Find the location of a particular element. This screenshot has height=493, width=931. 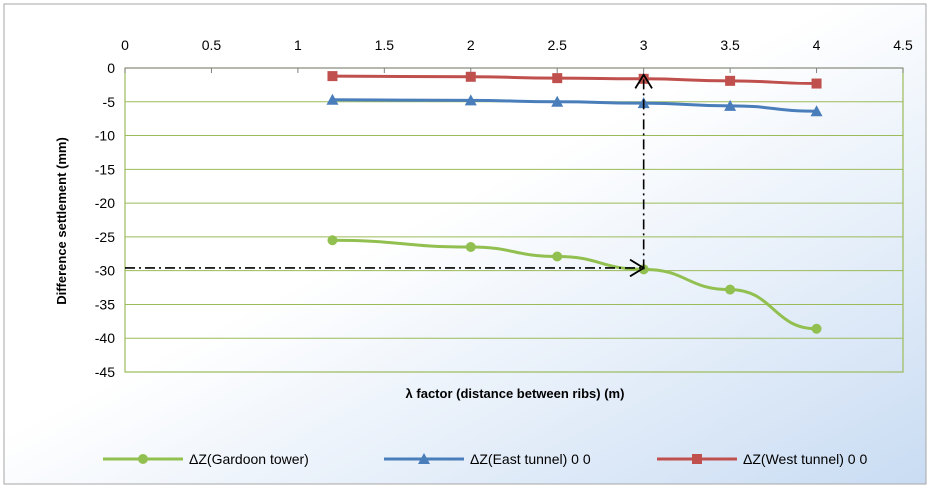

legend-marker-west is located at coordinates (697, 459).